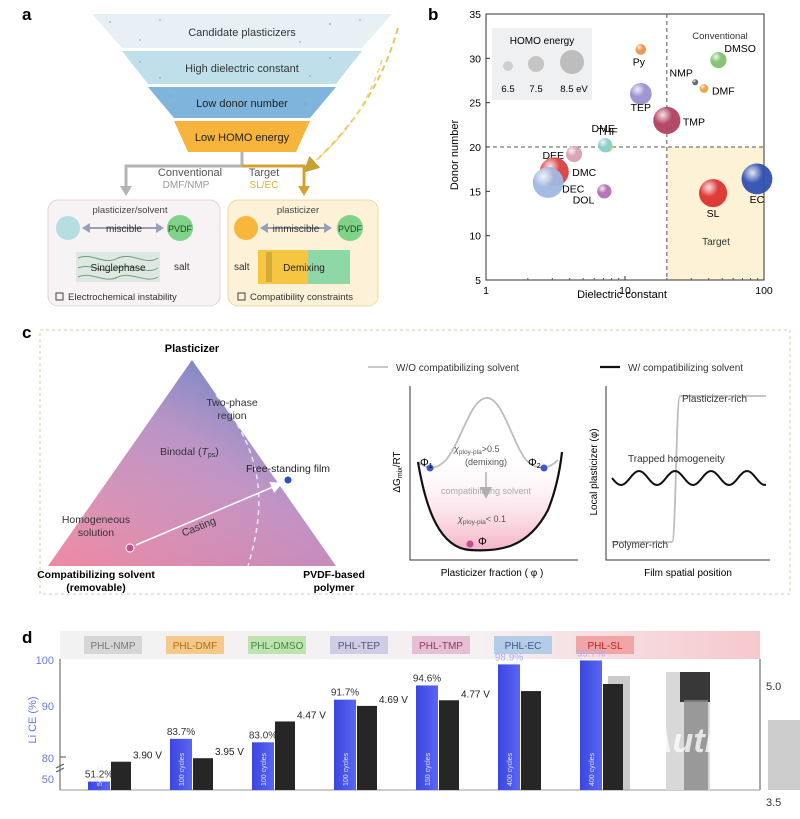 The height and width of the screenshot is (819, 800). I want to click on legend-entry-2: 7.5, so click(535, 89).